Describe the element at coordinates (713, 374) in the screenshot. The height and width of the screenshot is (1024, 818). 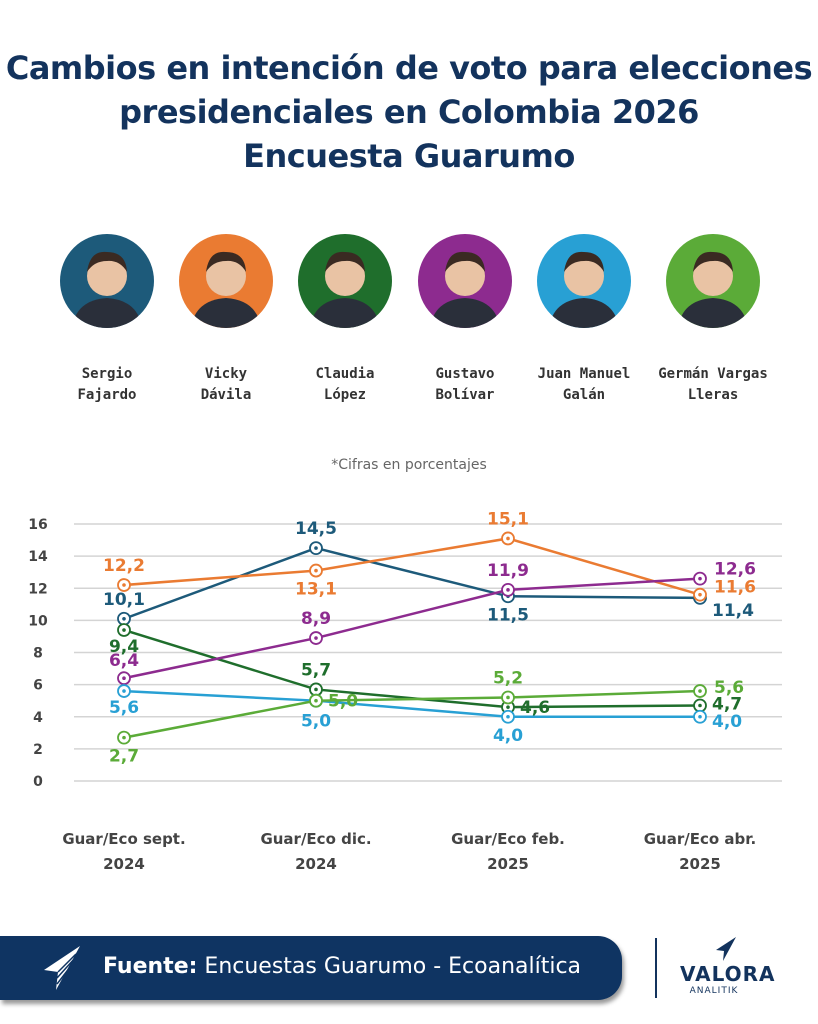
I see `candidate-name: Germán Vargas` at that location.